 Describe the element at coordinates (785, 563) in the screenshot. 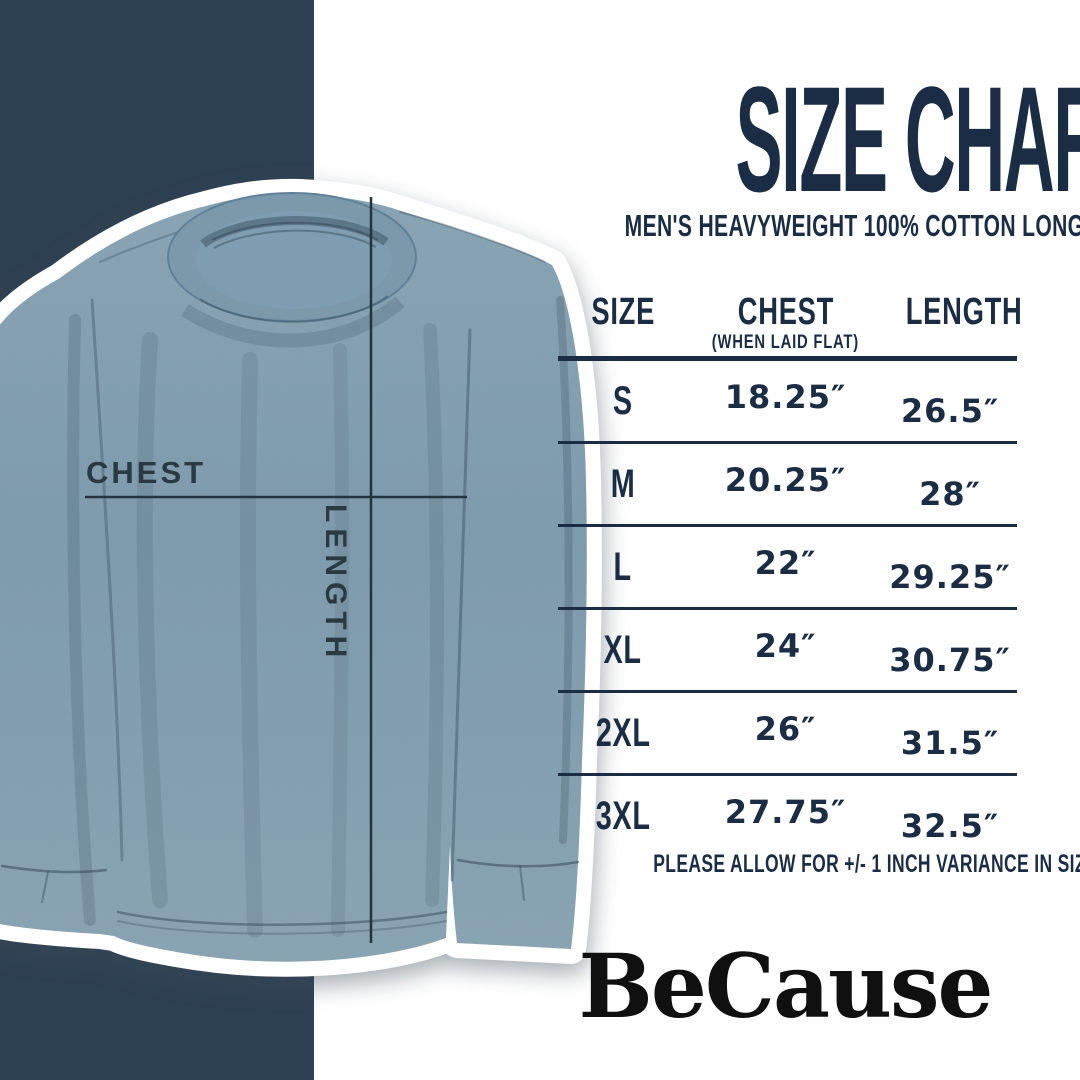

I see `chest-cell: 22″` at that location.